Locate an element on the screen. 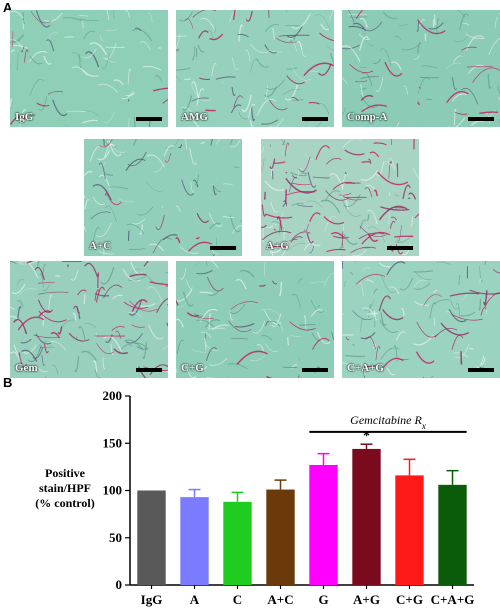  panel-b-label: B is located at coordinates (8, 382).